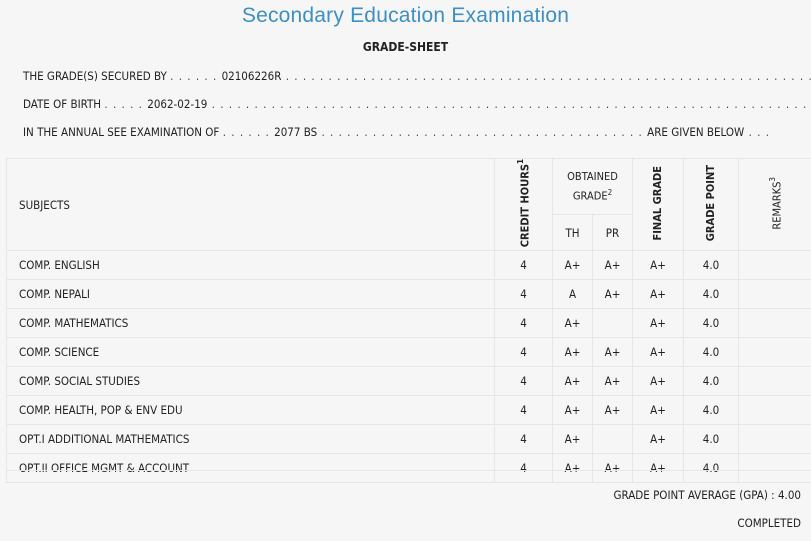 Image resolution: width=811 pixels, height=541 pixels. Describe the element at coordinates (250, 468) in the screenshot. I see `subject-cell: OPT.II OFFICE MGMT & ACCOUNT` at that location.